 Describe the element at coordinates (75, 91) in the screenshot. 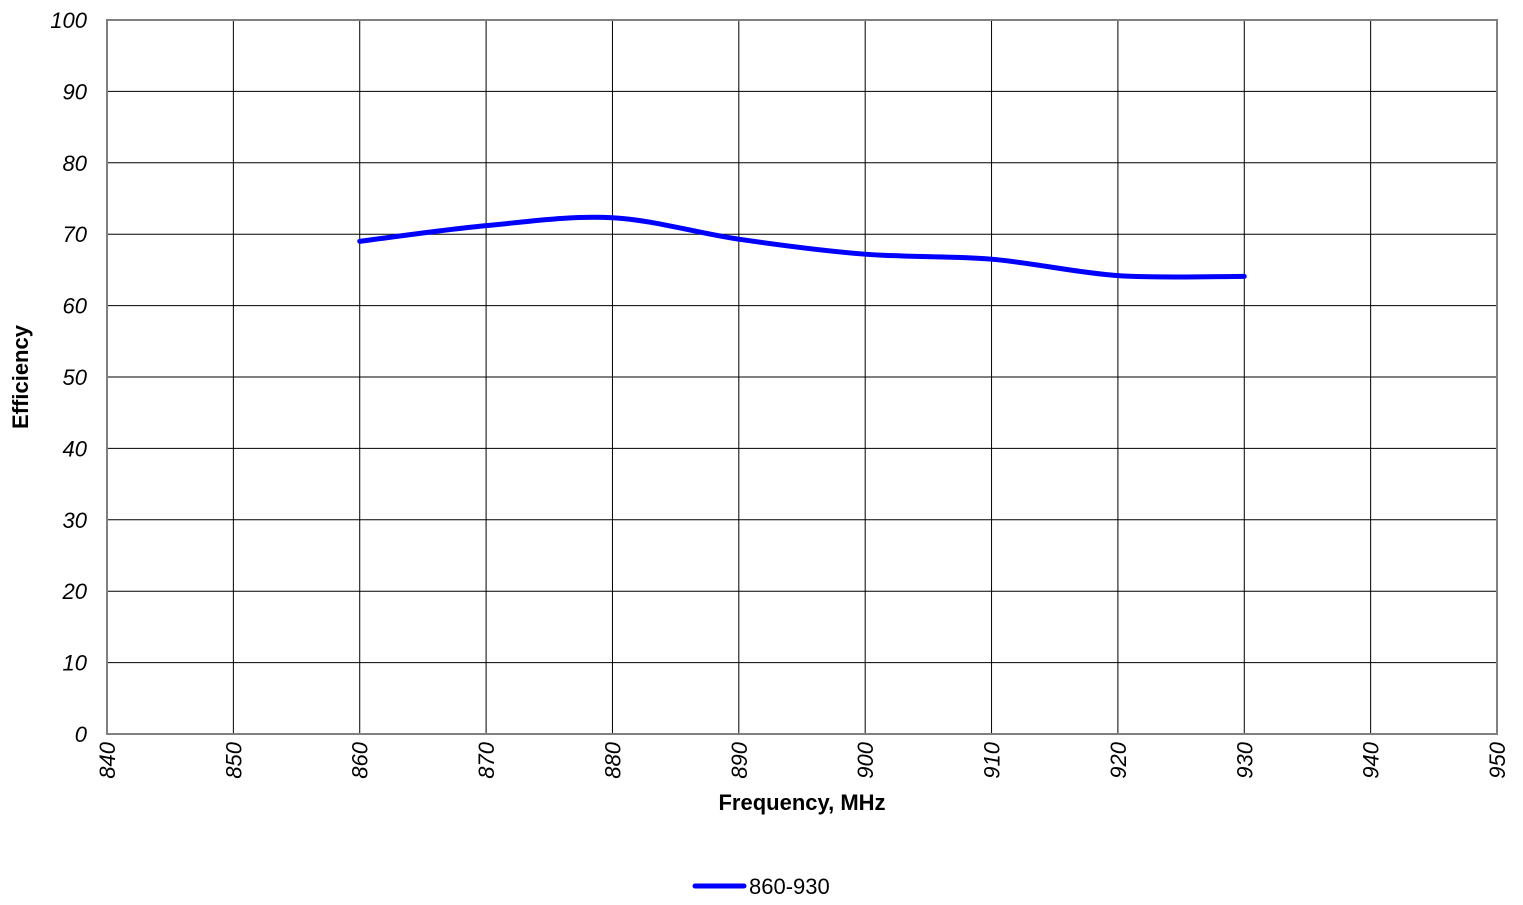

I see `y-tick-label: 90` at that location.